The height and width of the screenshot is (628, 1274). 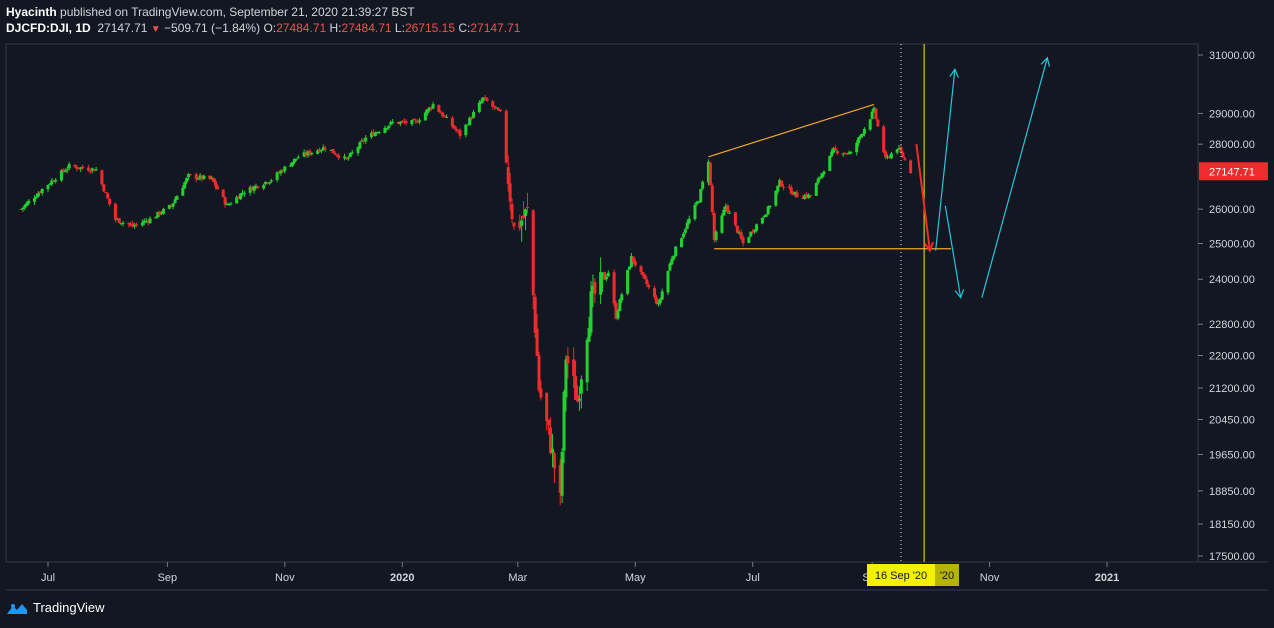 What do you see at coordinates (1232, 145) in the screenshot?
I see `price-tick-label: 28000.00` at bounding box center [1232, 145].